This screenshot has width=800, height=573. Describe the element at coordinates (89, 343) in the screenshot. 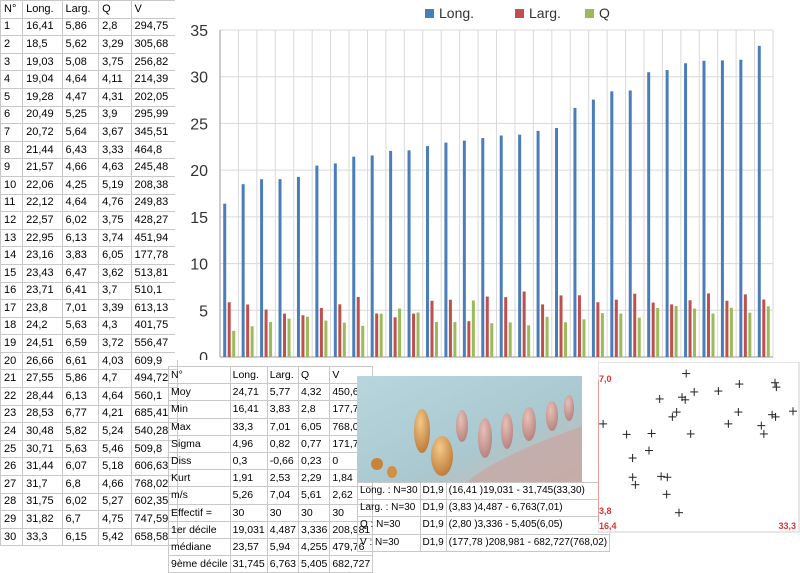

I see `table-row: 19 24,51 6,59 3,72 556,47` at that location.